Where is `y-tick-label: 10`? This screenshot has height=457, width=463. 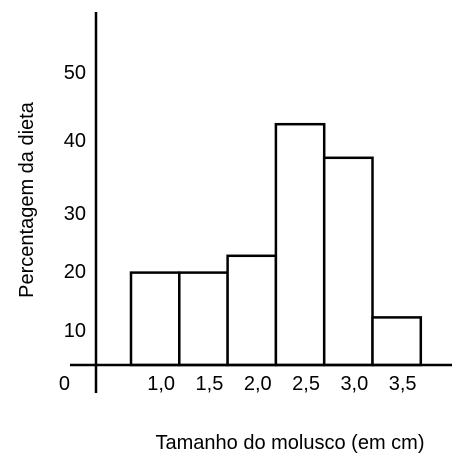
y-tick-label: 10 is located at coordinates (75, 331).